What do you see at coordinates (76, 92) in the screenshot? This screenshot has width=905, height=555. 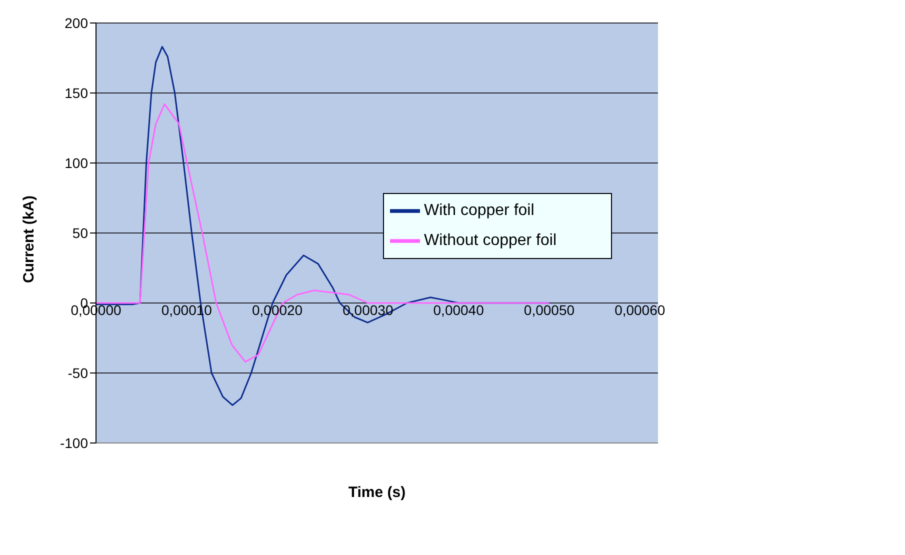 I see `y-tick-label: 150` at bounding box center [76, 92].